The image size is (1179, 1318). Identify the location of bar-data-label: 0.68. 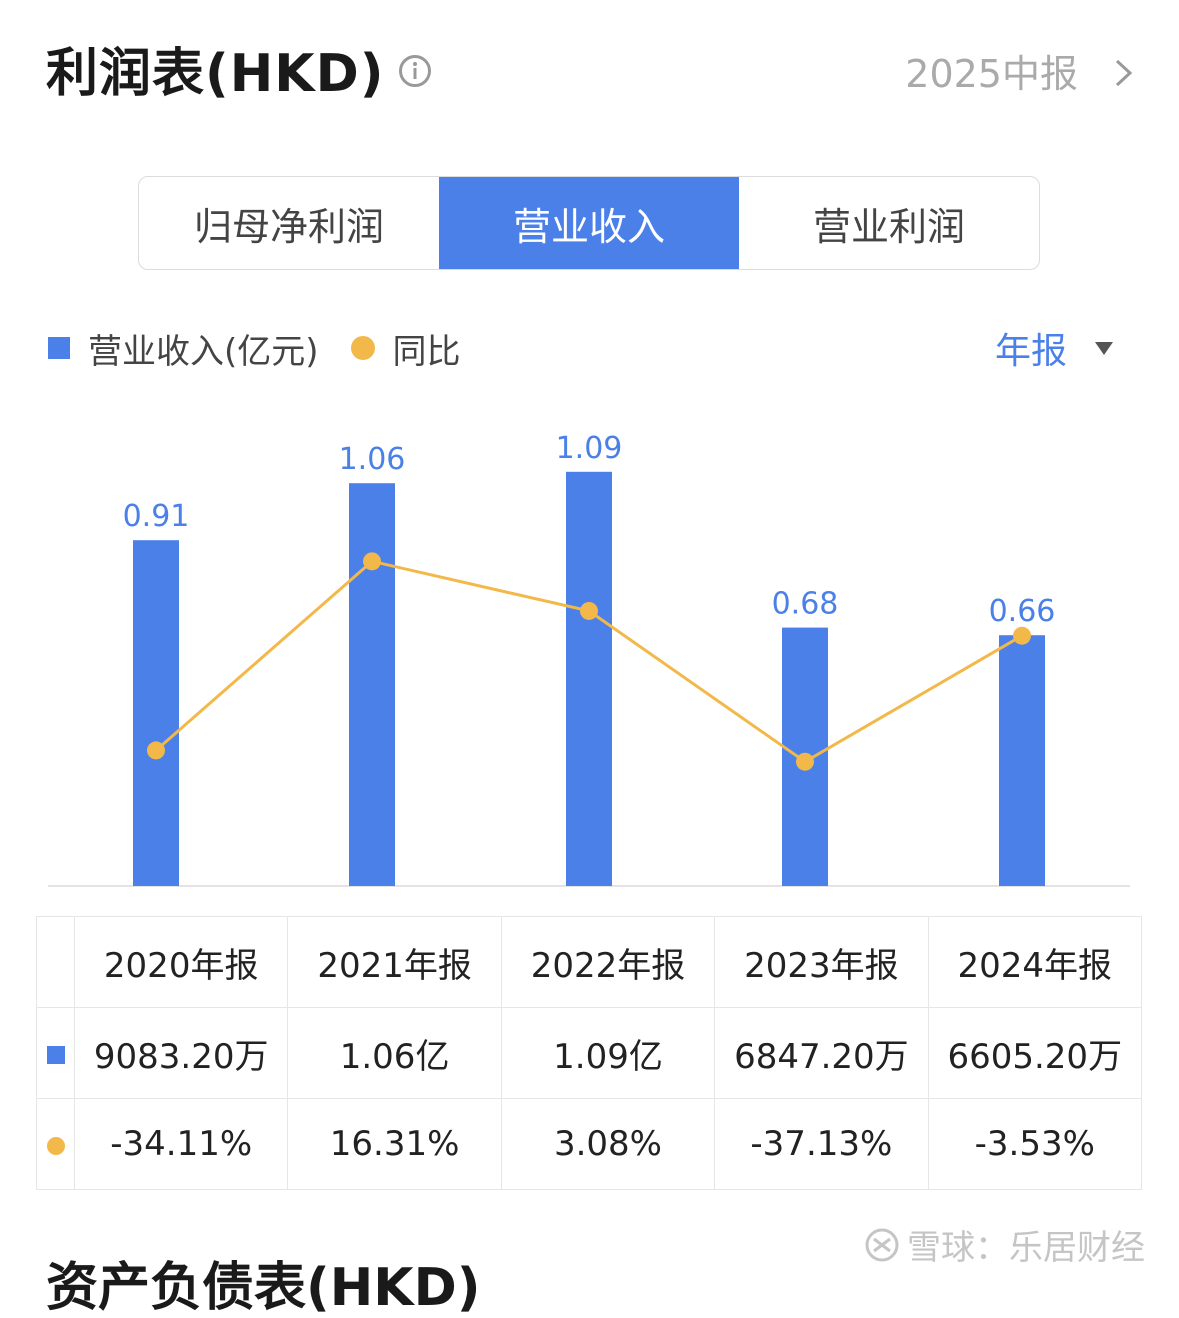
(805, 604).